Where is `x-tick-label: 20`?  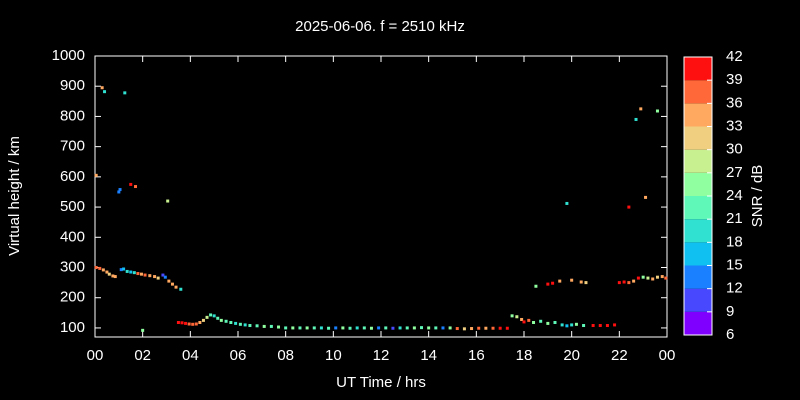 x-tick-label: 20 is located at coordinates (571, 355).